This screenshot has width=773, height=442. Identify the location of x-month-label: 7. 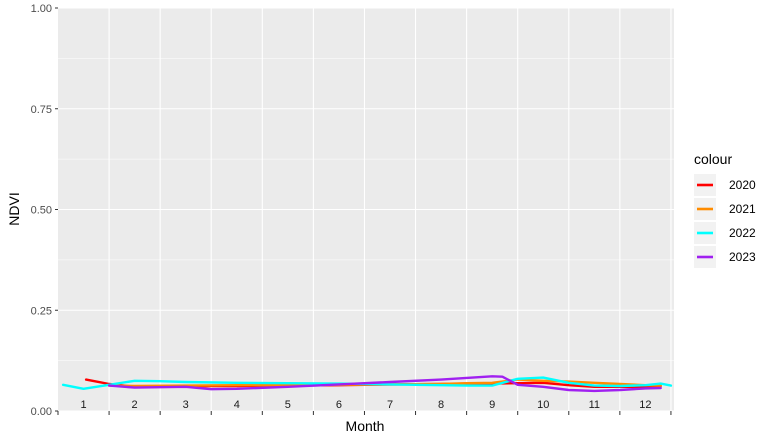
(390, 405).